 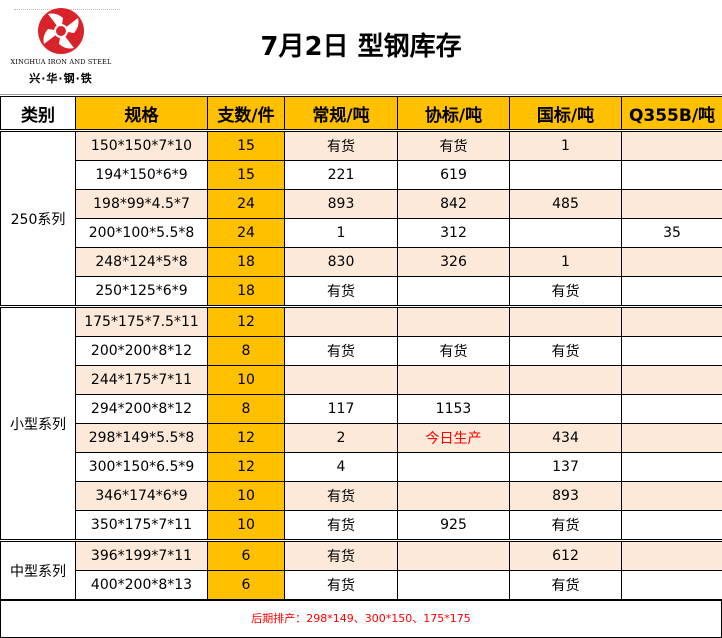 What do you see at coordinates (141, 351) in the screenshot?
I see `spec-cell: 200*200*8*12` at bounding box center [141, 351].